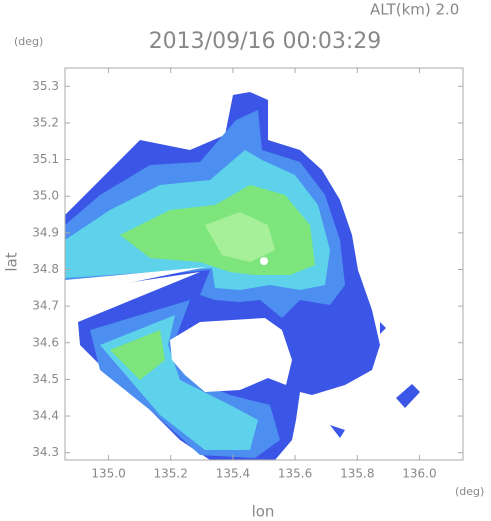 This screenshot has width=491, height=521. What do you see at coordinates (12, 261) in the screenshot?
I see `y-axis-label: lat` at bounding box center [12, 261].